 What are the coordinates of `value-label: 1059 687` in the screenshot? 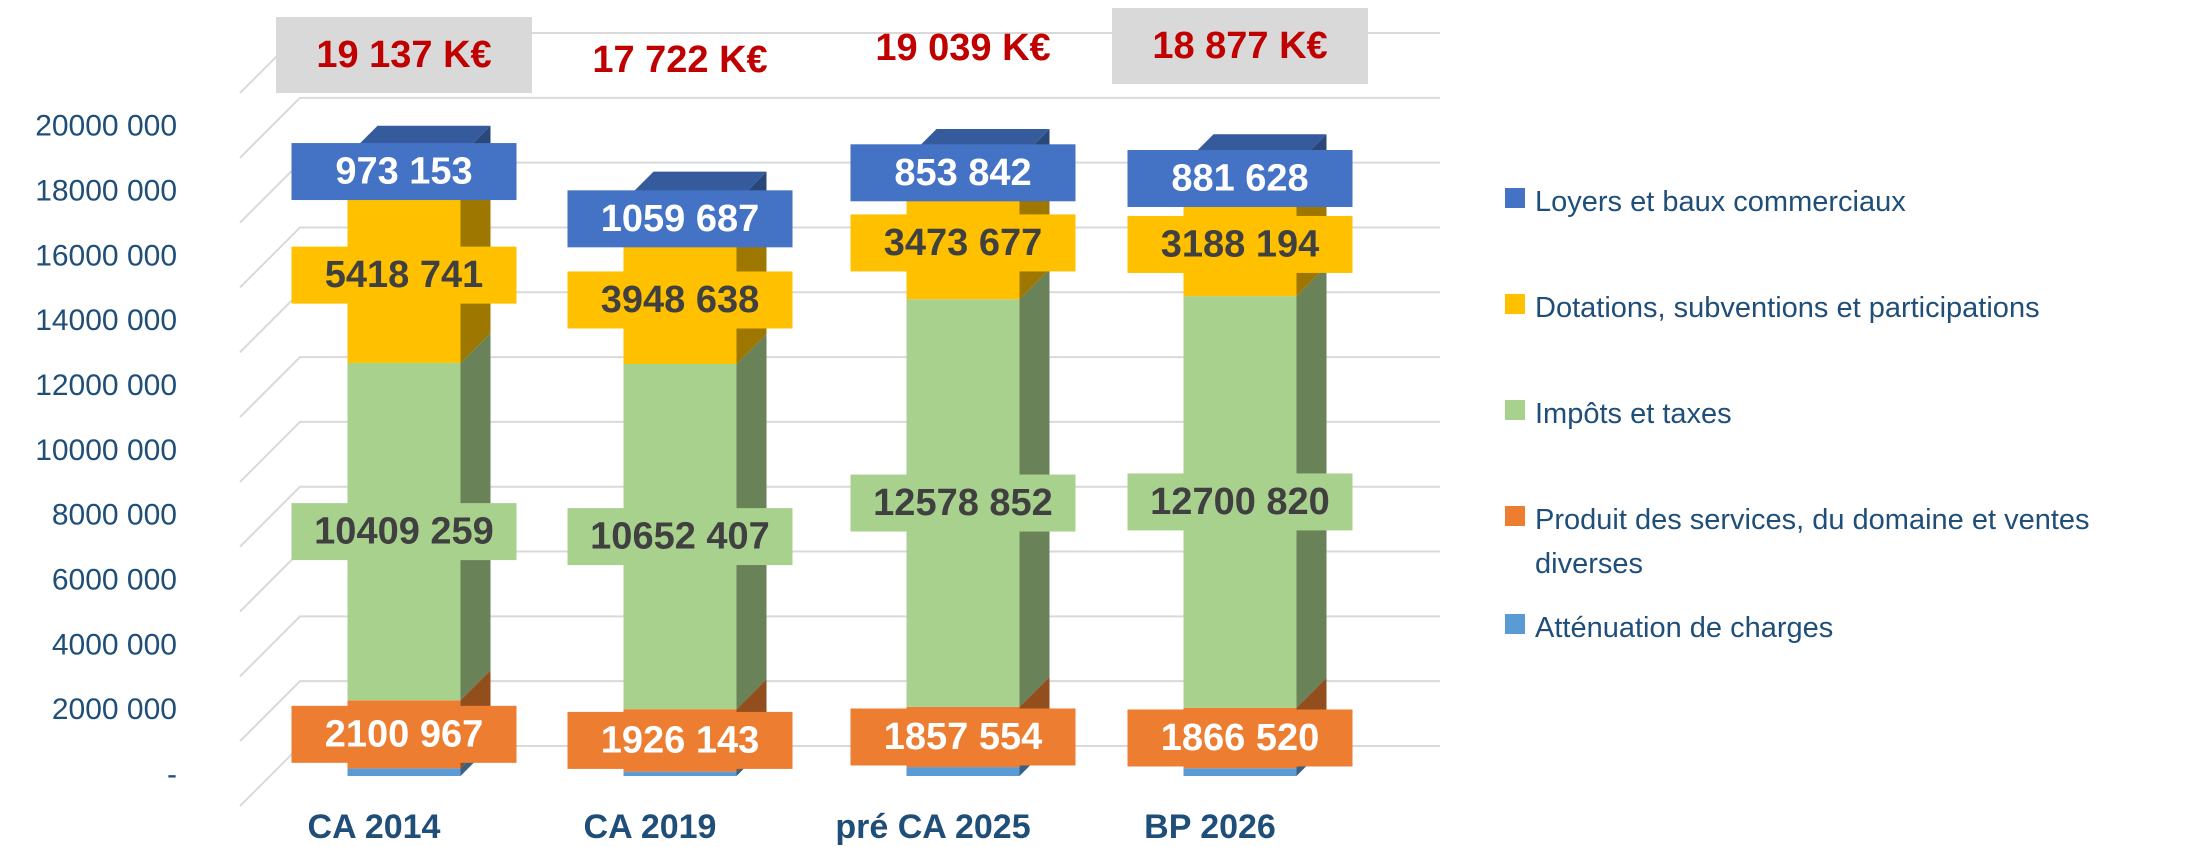 It's located at (680, 219).